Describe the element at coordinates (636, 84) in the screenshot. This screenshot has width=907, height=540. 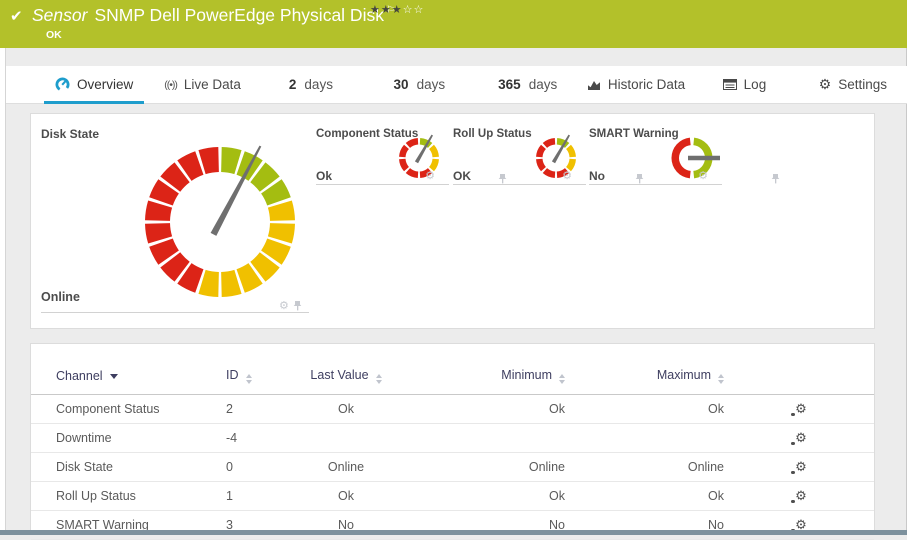
I see `tab-historic-data: Historic Data` at that location.